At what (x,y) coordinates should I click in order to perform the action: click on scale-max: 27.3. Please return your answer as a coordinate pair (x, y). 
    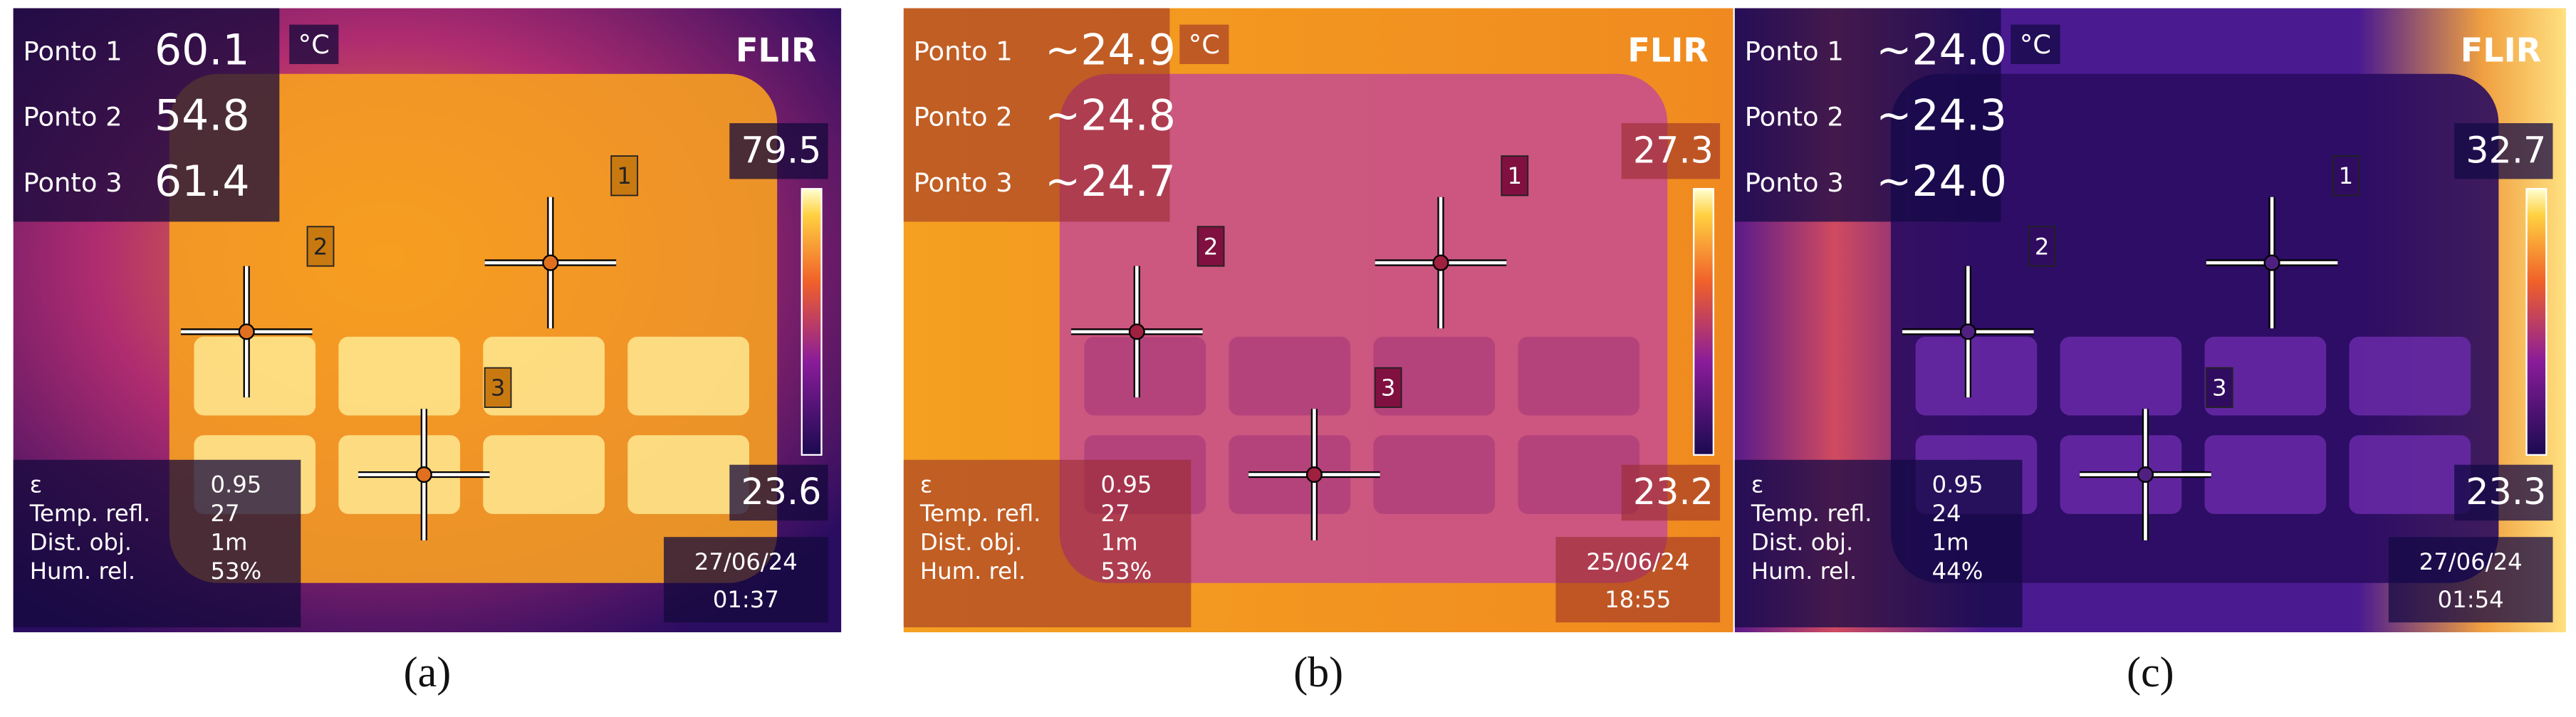
    Looking at the image, I should click on (1674, 151).